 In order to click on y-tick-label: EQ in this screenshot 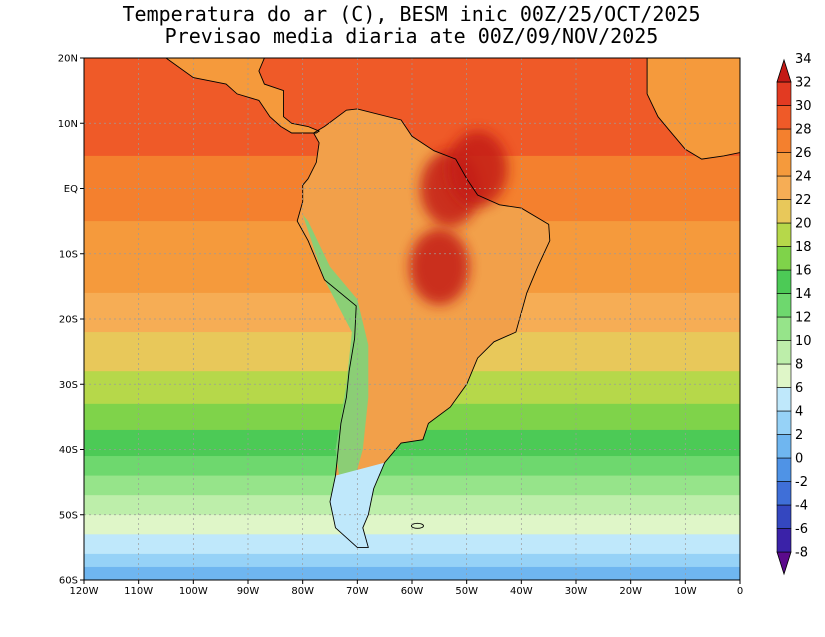, I will do `click(71, 189)`.